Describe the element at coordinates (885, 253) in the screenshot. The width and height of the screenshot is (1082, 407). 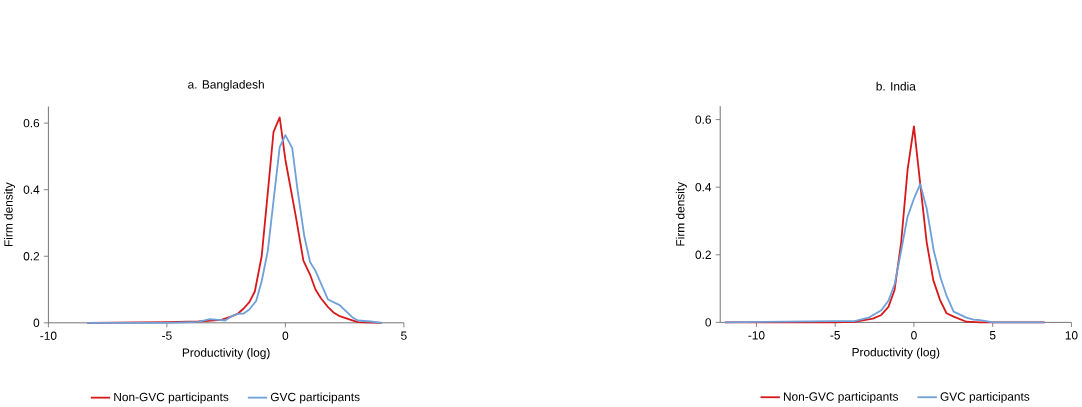
I see `line-series` at that location.